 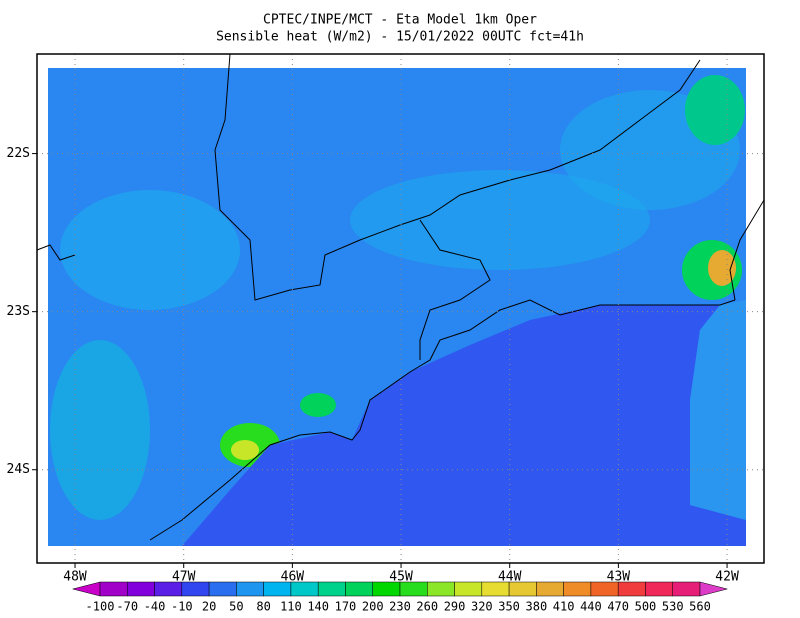 What do you see at coordinates (127, 607) in the screenshot?
I see `colorbar-label: -70` at bounding box center [127, 607].